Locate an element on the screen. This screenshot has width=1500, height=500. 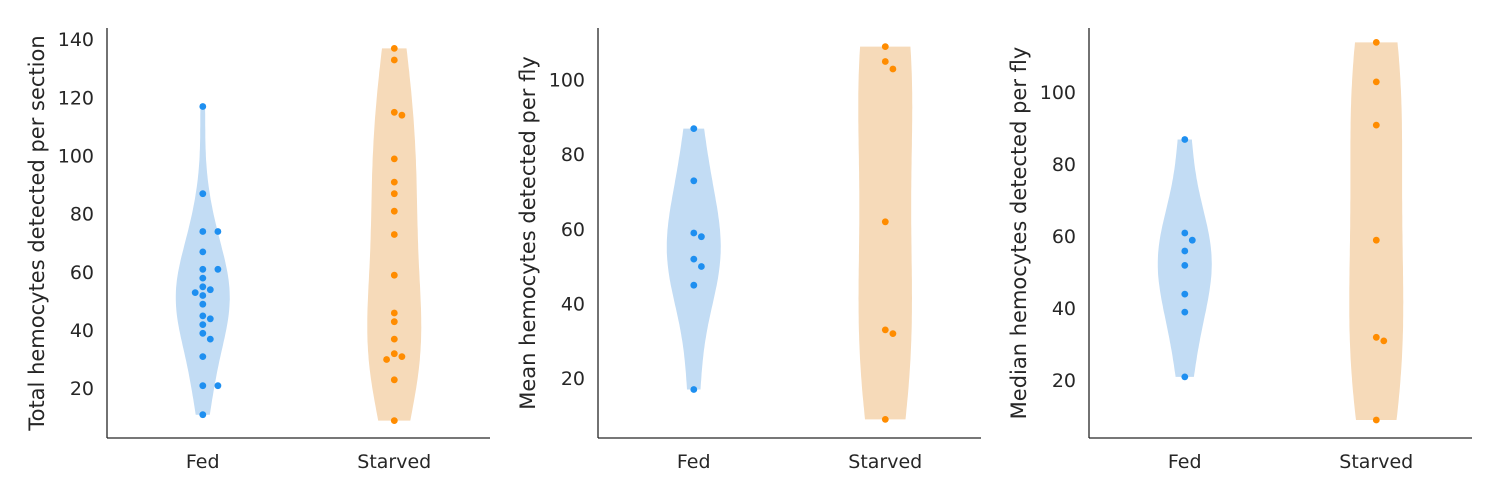
y-axis-title: Total hemocytes detected per section is located at coordinates (37, 233).